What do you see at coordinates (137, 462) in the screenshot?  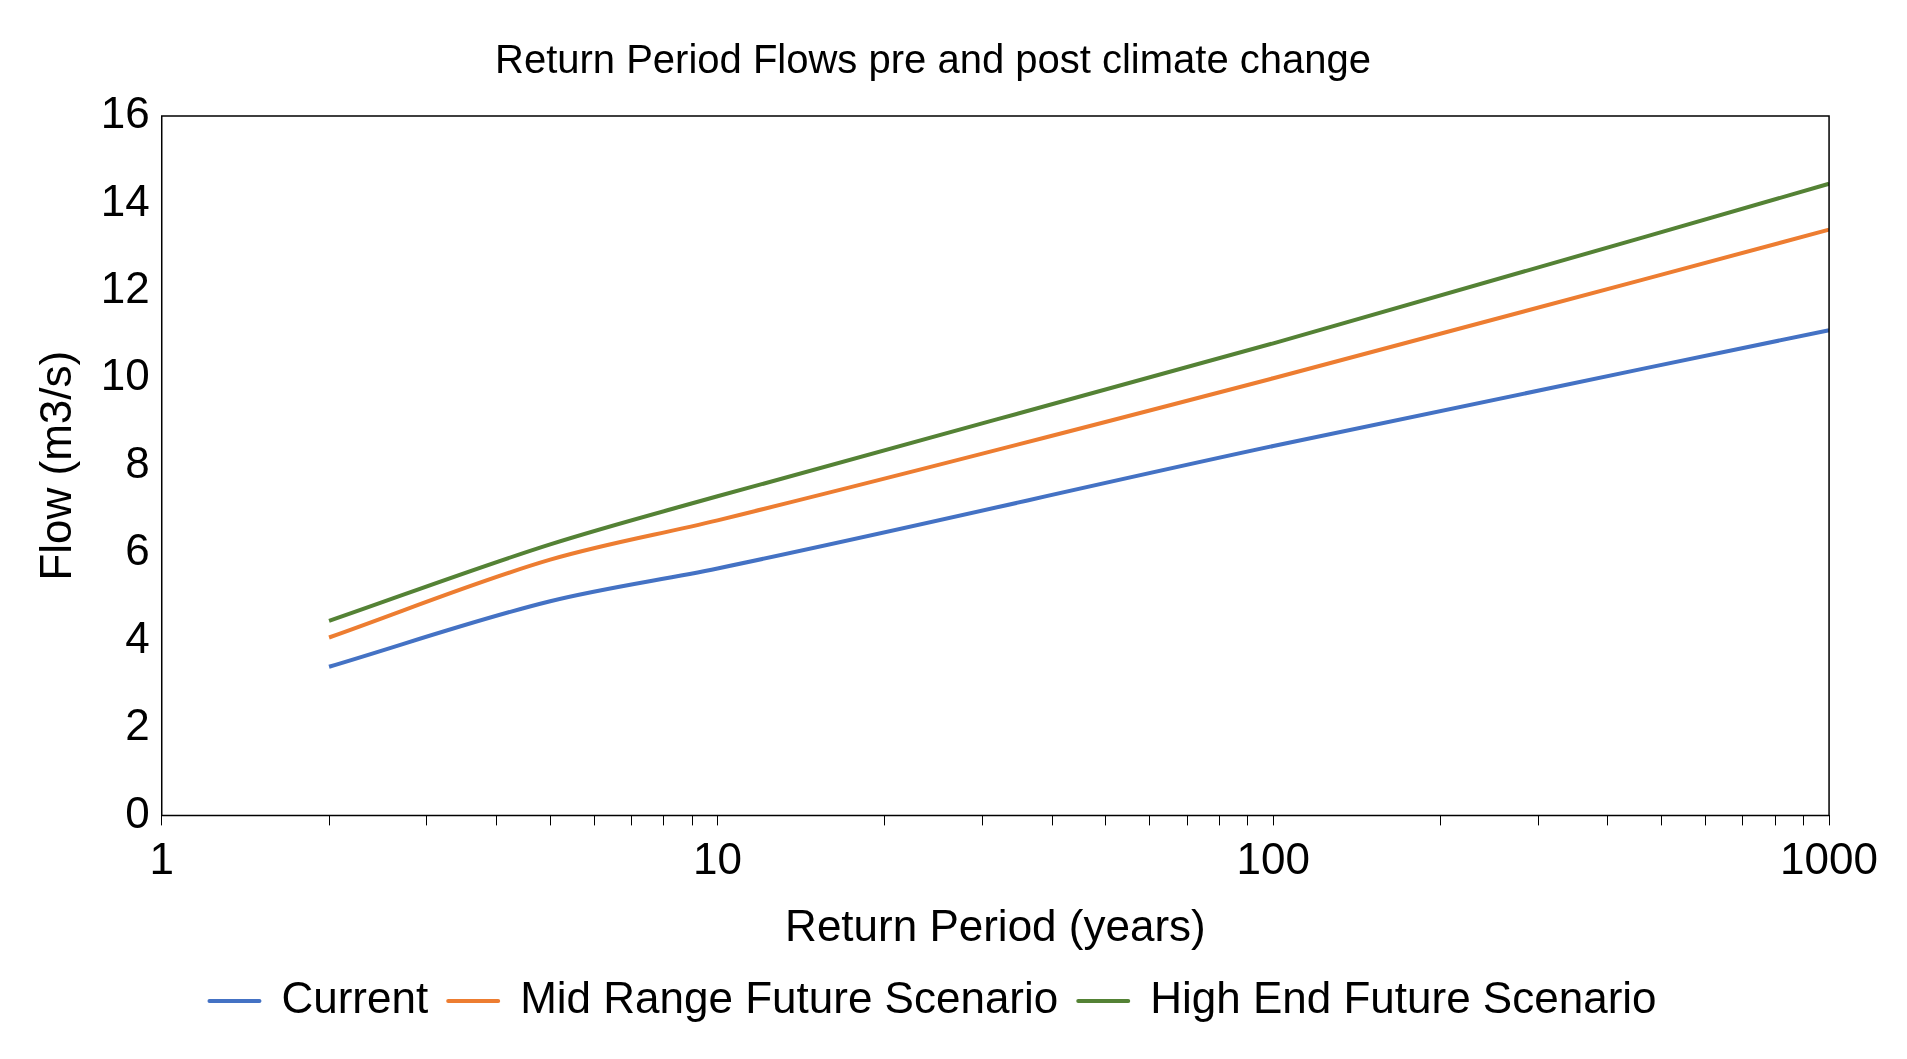 I see `y-tick-label: 8` at bounding box center [137, 462].